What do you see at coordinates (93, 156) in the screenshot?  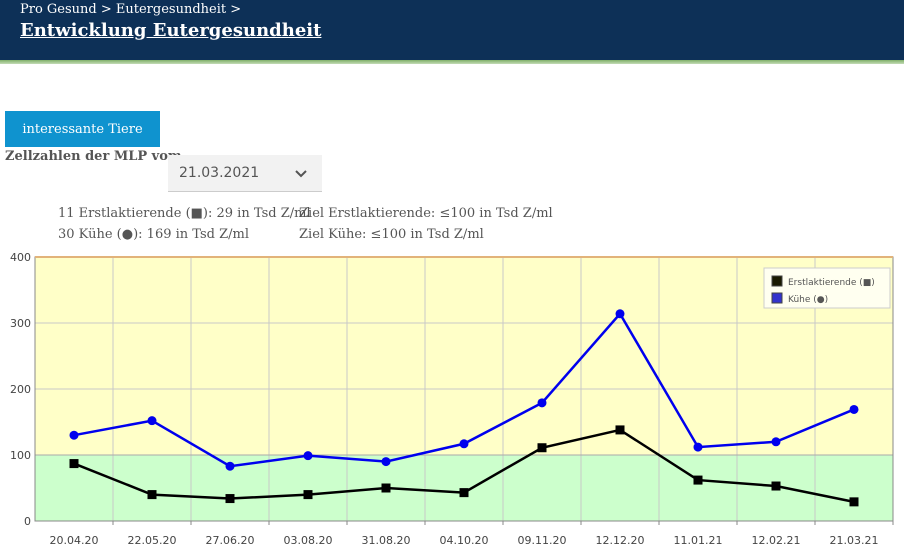 I see `mlp-date-label: Zellzahlen der MLP vom` at bounding box center [93, 156].